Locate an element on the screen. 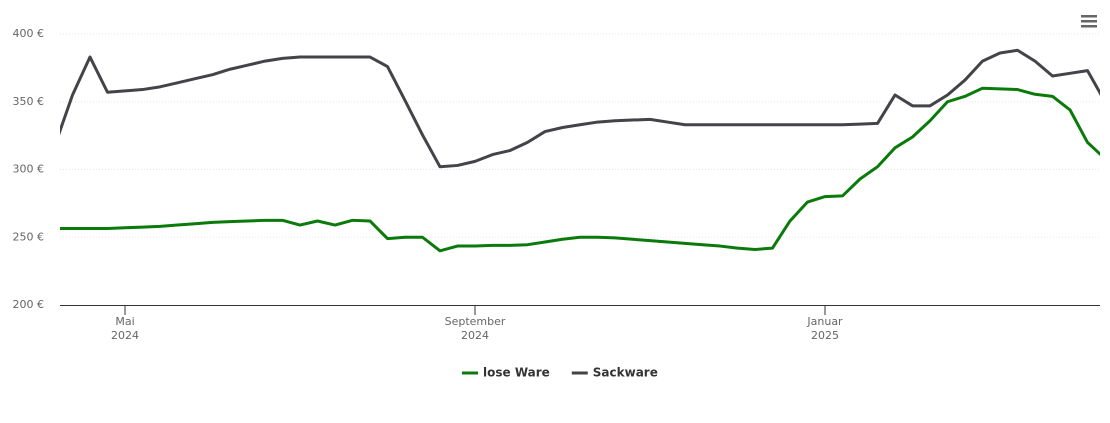 The height and width of the screenshot is (423, 1110). legend-item: lose Ware is located at coordinates (506, 373).